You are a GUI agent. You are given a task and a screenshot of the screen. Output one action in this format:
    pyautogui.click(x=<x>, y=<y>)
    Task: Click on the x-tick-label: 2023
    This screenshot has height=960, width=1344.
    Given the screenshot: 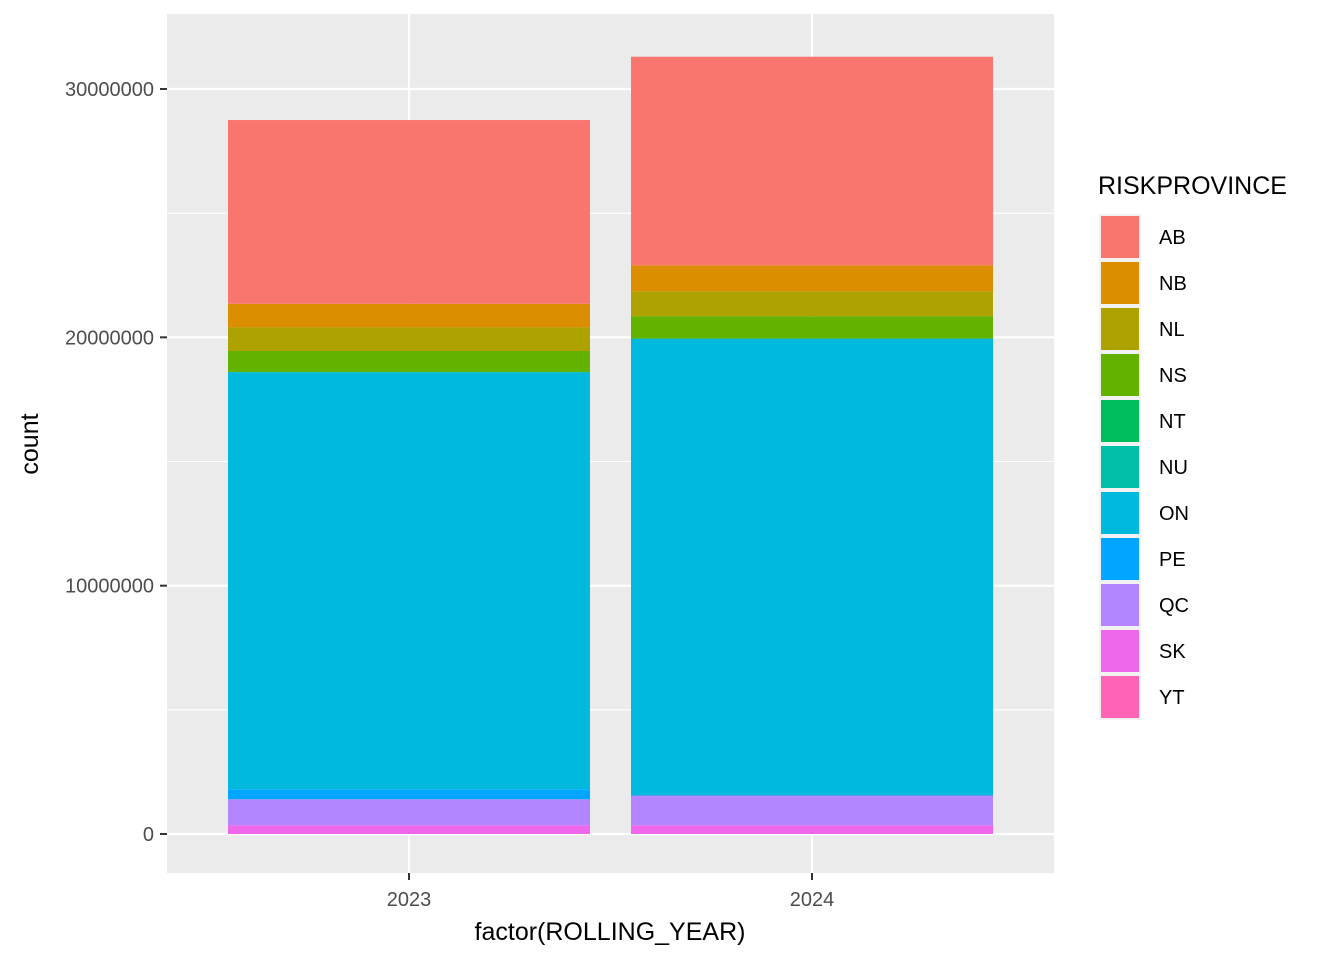 What is the action you would take?
    pyautogui.click(x=409, y=900)
    